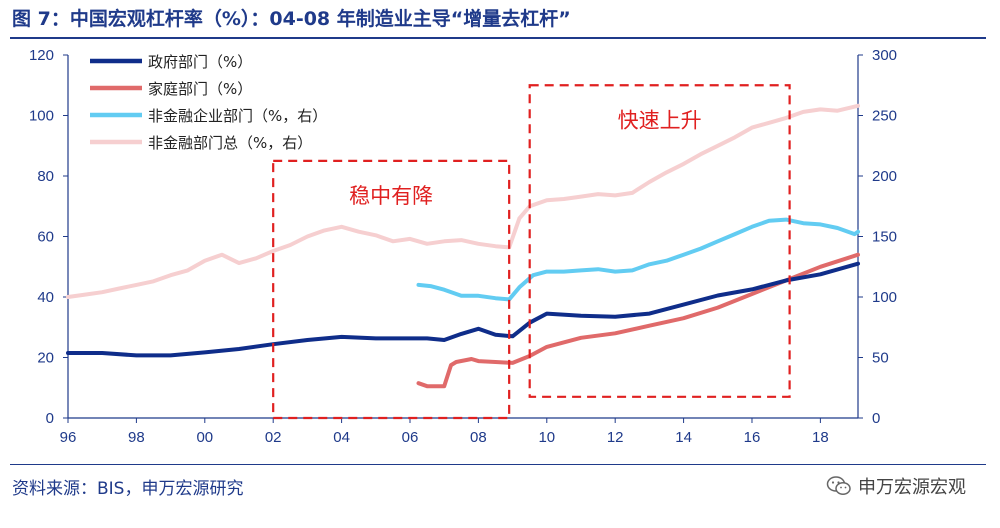 Image resolution: width=1000 pixels, height=528 pixels. Describe the element at coordinates (230, 143) in the screenshot. I see `legend-label-3: 非金融部门总（%，右）` at that location.